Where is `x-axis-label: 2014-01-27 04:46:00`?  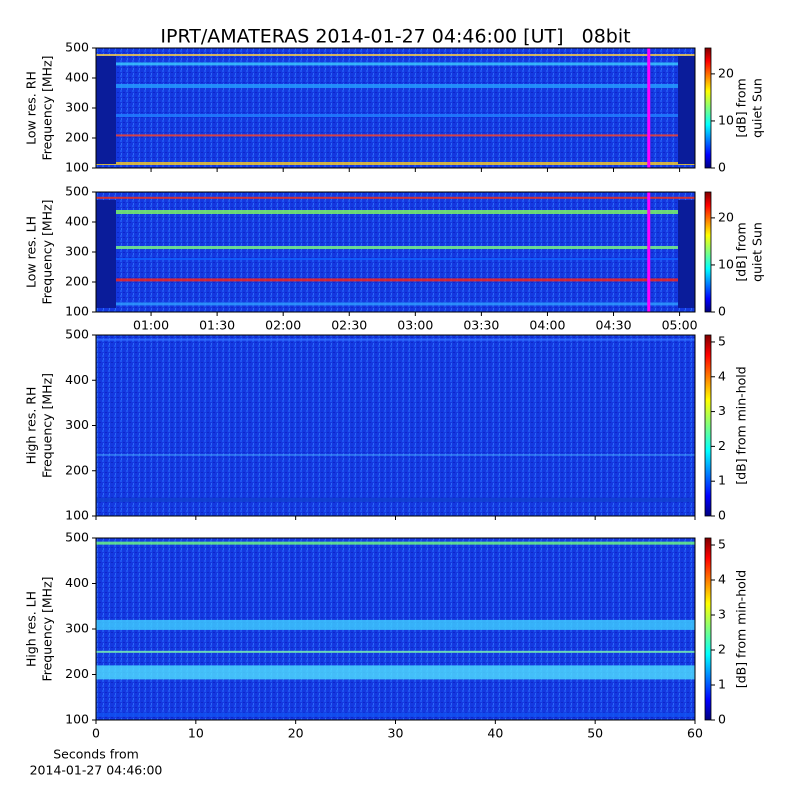
x-axis-label: 2014-01-27 04:46:00 is located at coordinates (96, 770).